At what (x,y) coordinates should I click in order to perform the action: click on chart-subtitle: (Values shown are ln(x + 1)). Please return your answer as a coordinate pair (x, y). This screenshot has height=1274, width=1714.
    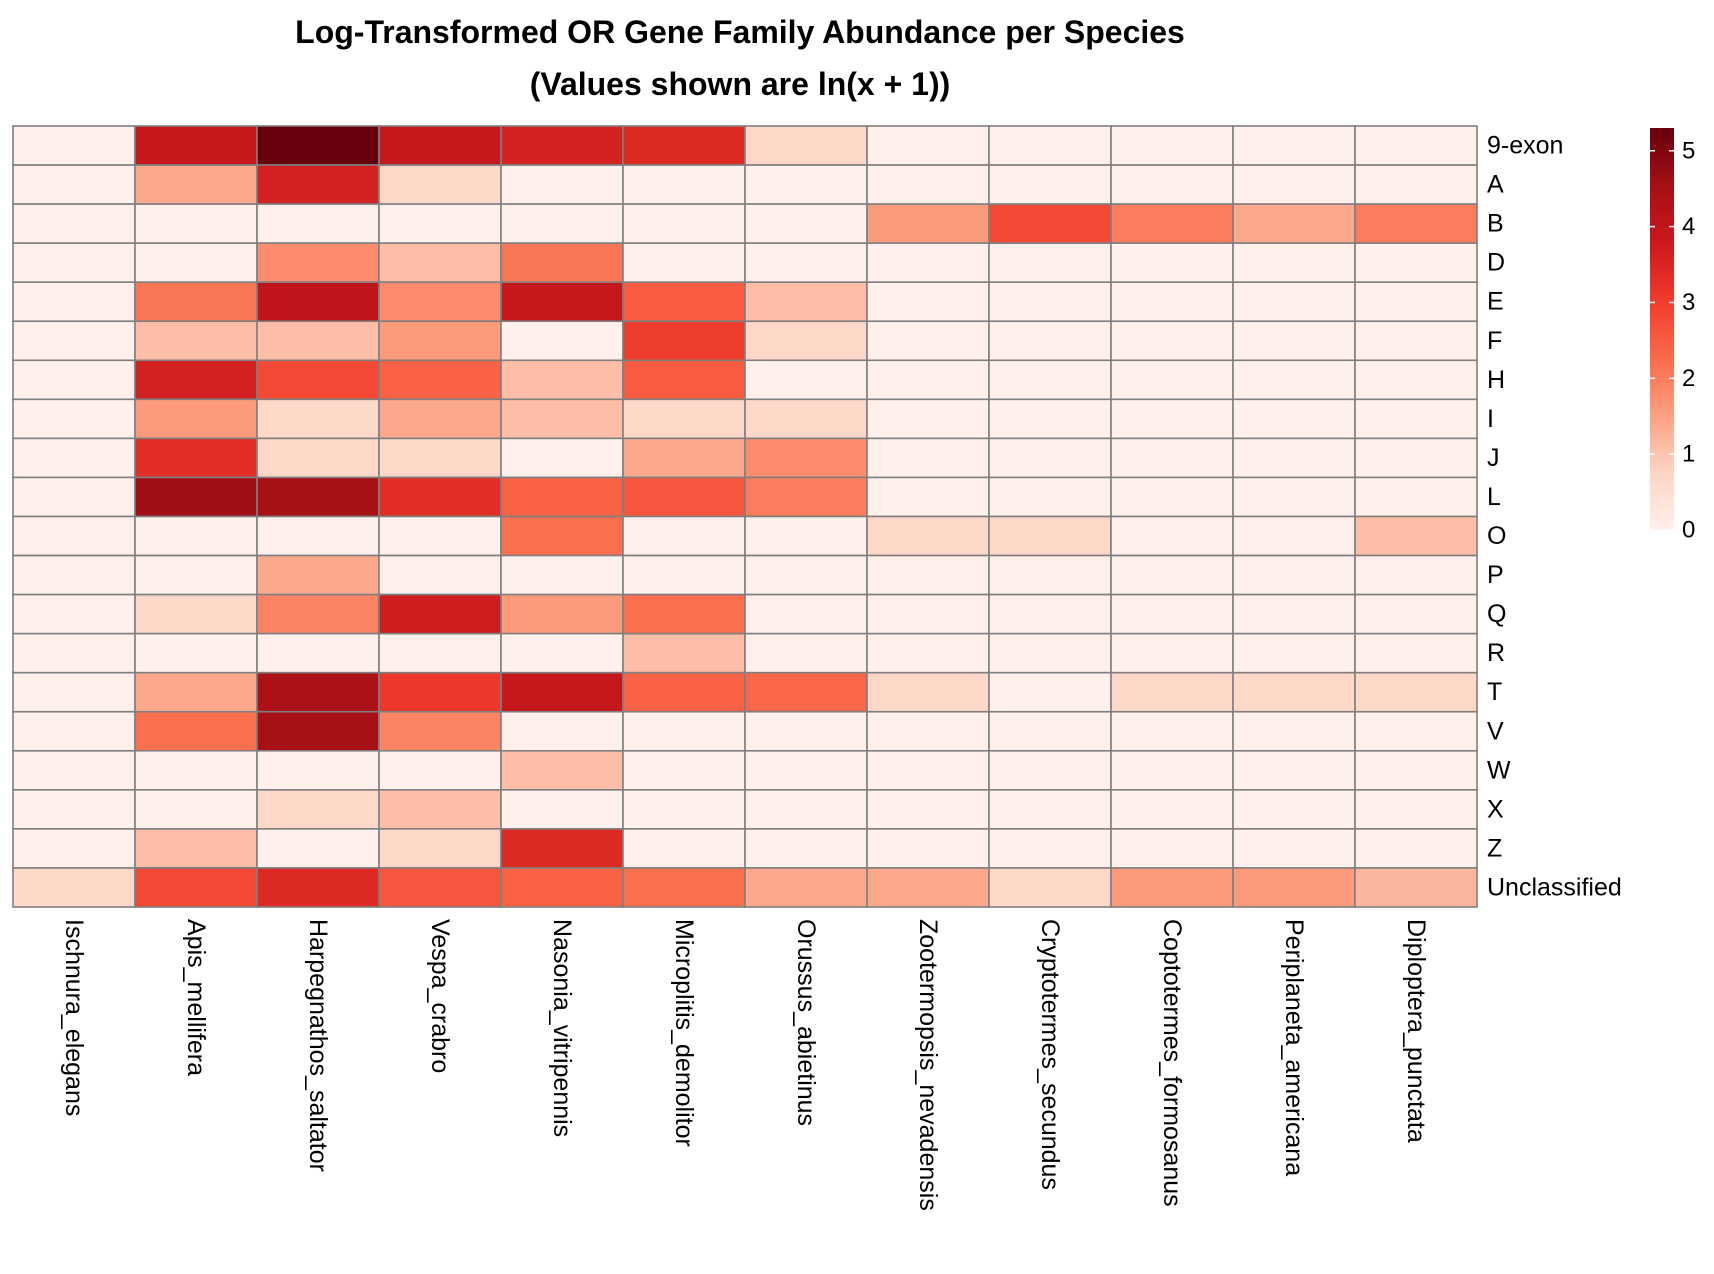
    Looking at the image, I should click on (740, 84).